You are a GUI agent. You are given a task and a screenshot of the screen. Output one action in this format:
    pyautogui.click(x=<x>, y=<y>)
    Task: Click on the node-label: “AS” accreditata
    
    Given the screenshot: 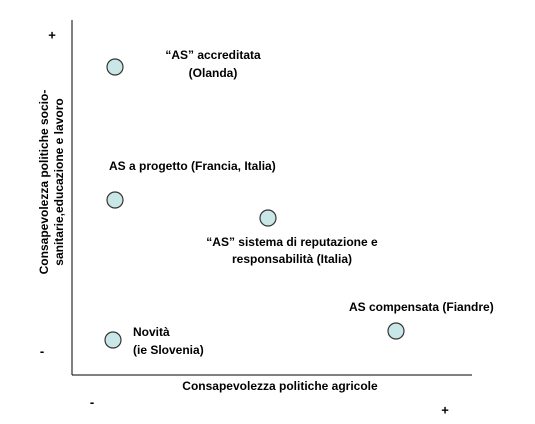 What is the action you would take?
    pyautogui.click(x=213, y=55)
    